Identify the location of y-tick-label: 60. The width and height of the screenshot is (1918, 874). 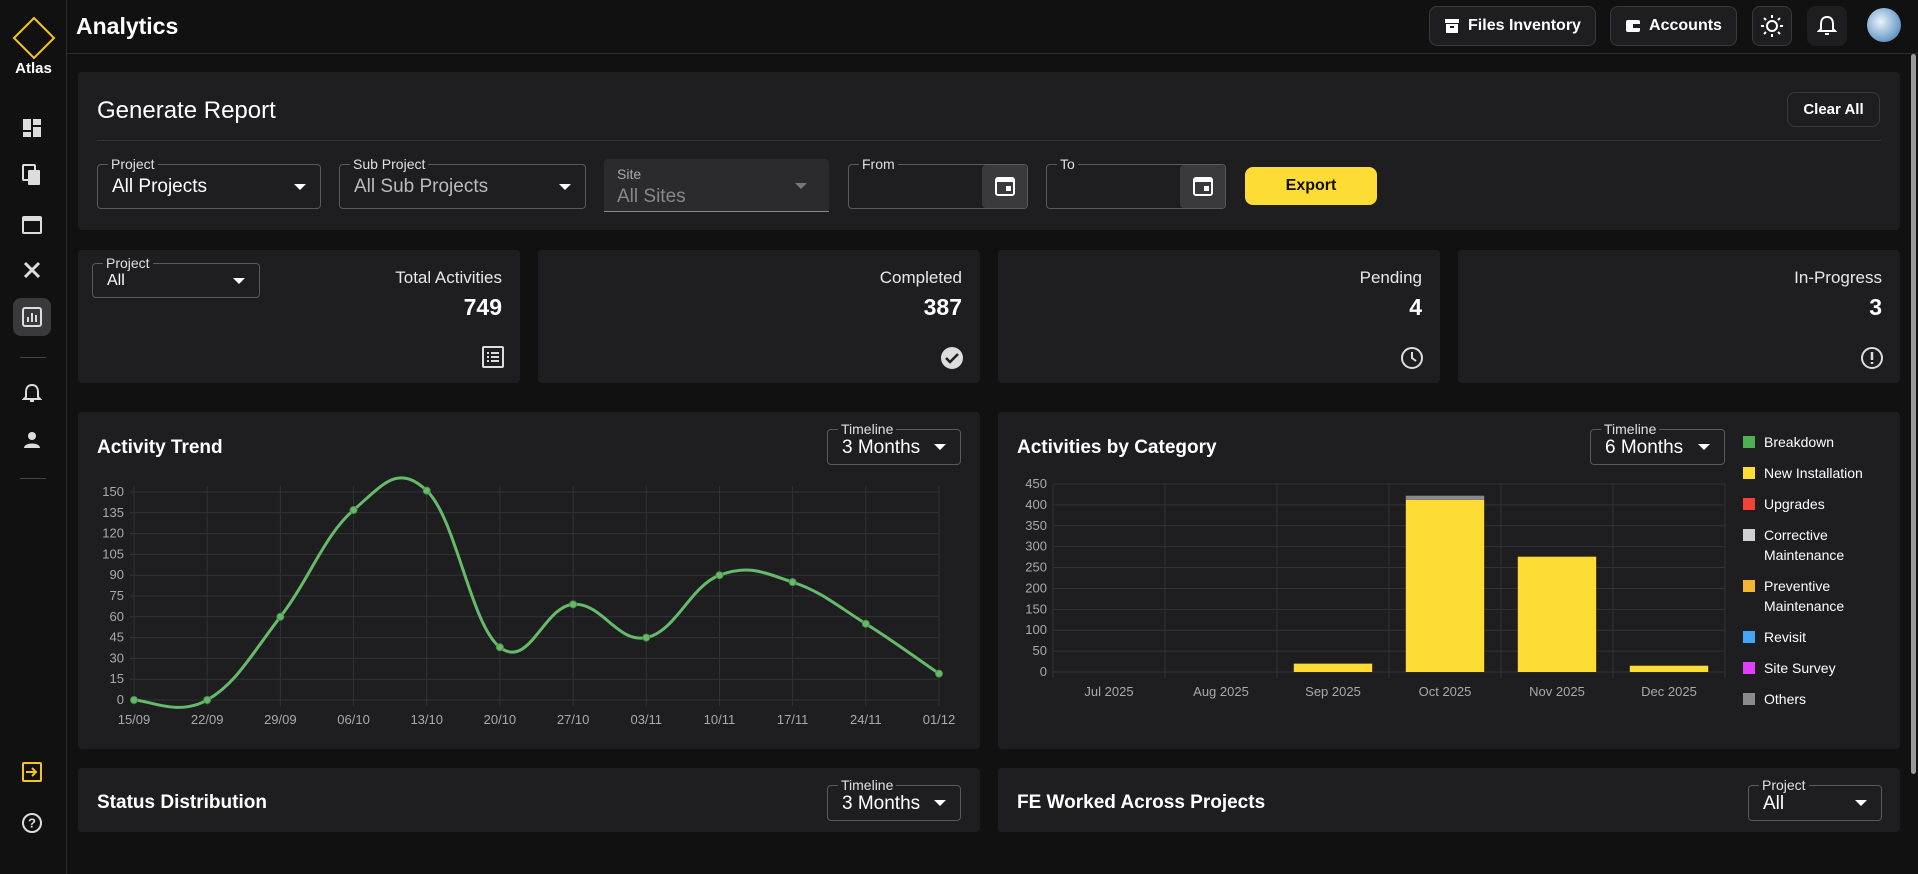
(117, 616).